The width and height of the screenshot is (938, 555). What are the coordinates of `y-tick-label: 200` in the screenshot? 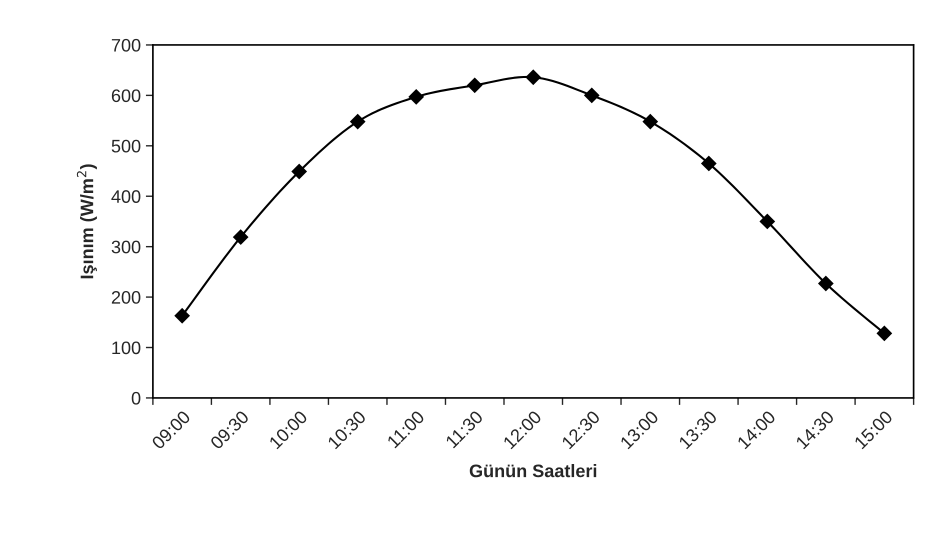 It's located at (126, 297).